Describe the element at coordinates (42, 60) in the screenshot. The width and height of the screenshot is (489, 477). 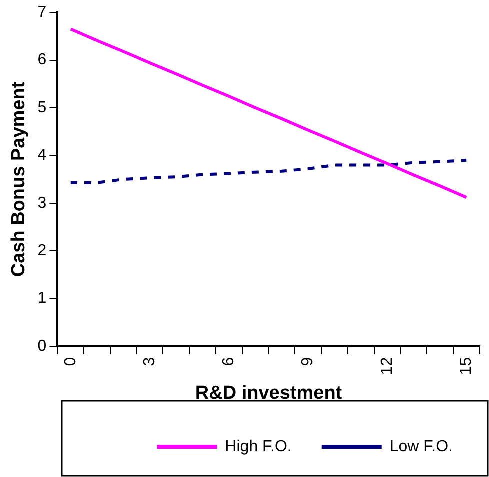
I see `y-tick-label: 6` at that location.